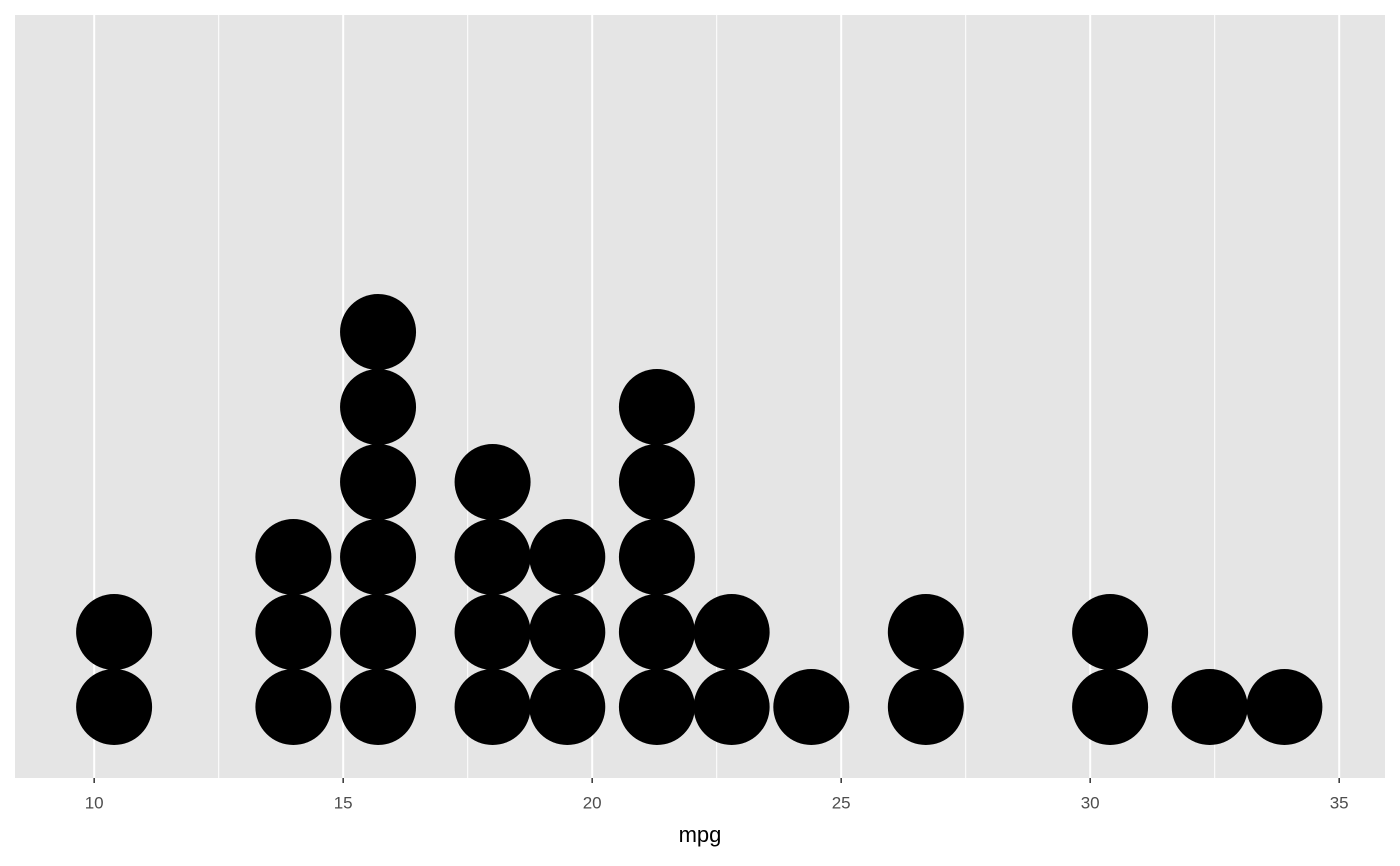  What do you see at coordinates (841, 802) in the screenshot?
I see `x-tick-label: 25` at bounding box center [841, 802].